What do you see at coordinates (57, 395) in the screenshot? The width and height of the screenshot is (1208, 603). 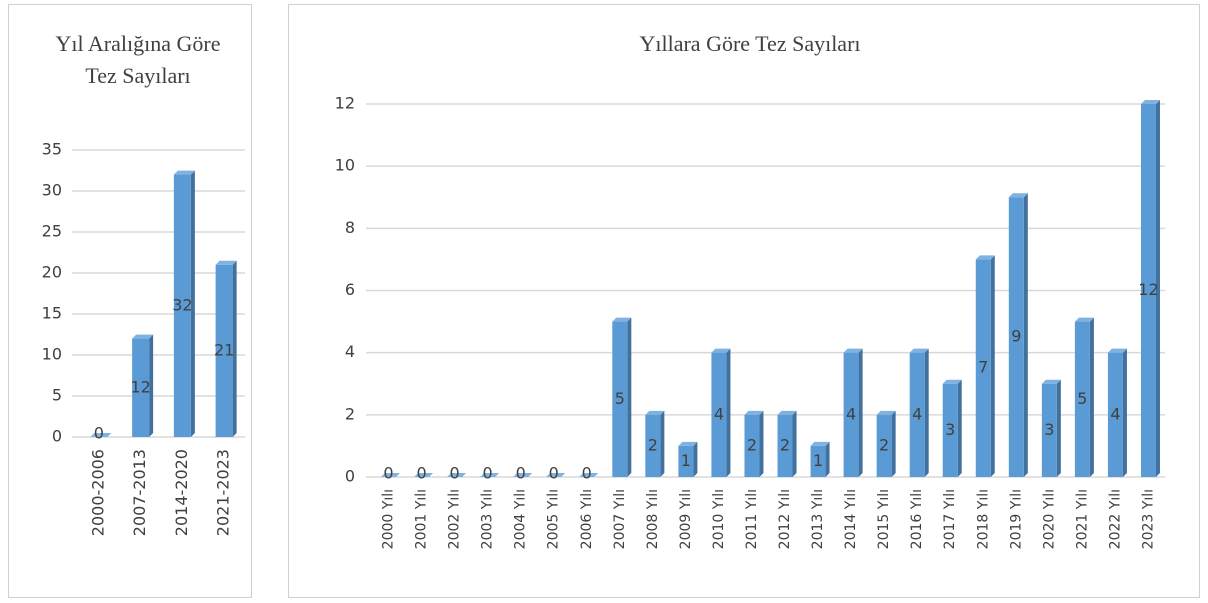 I see `y-tick-label: 5` at bounding box center [57, 395].